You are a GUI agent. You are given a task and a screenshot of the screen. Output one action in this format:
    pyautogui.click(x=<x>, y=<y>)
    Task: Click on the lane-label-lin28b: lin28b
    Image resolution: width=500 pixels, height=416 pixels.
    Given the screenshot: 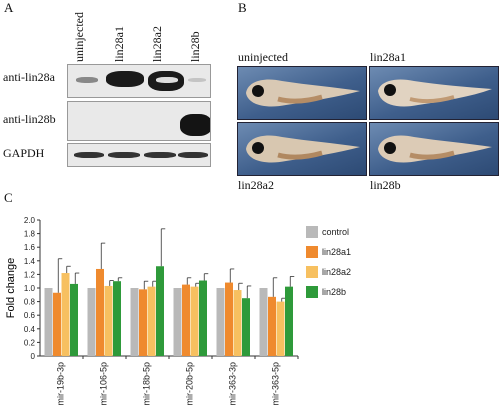 What is the action you would take?
    pyautogui.click(x=195, y=46)
    